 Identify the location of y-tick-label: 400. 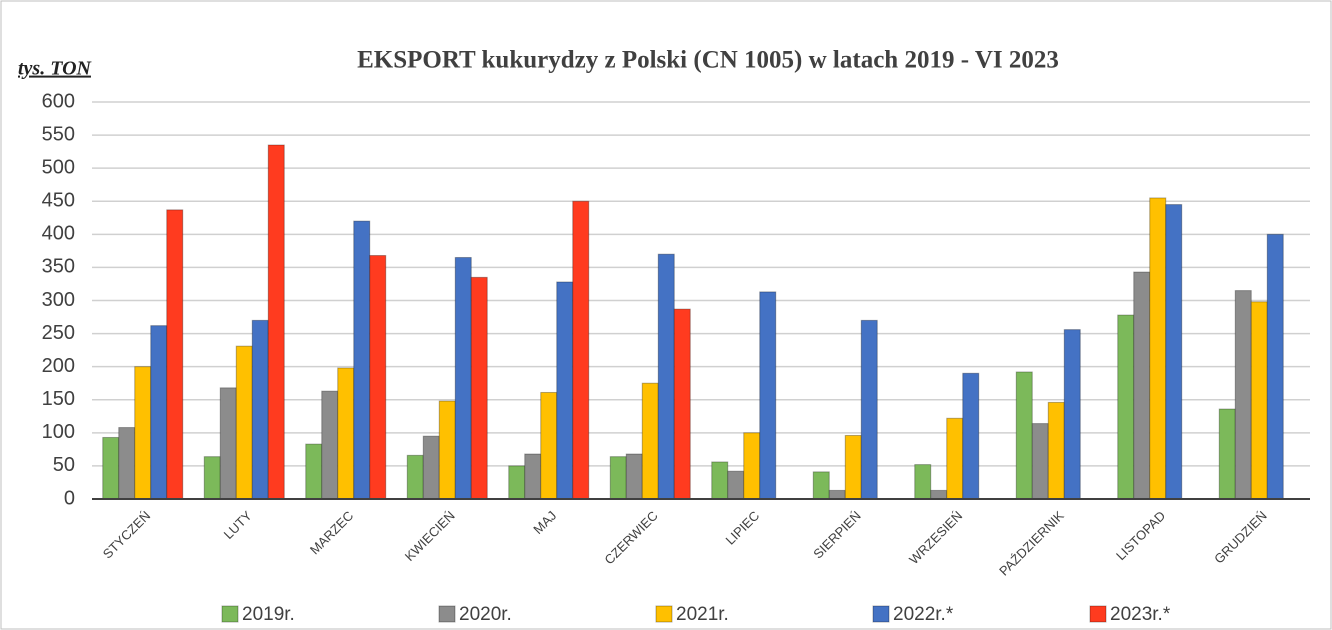
(58, 234).